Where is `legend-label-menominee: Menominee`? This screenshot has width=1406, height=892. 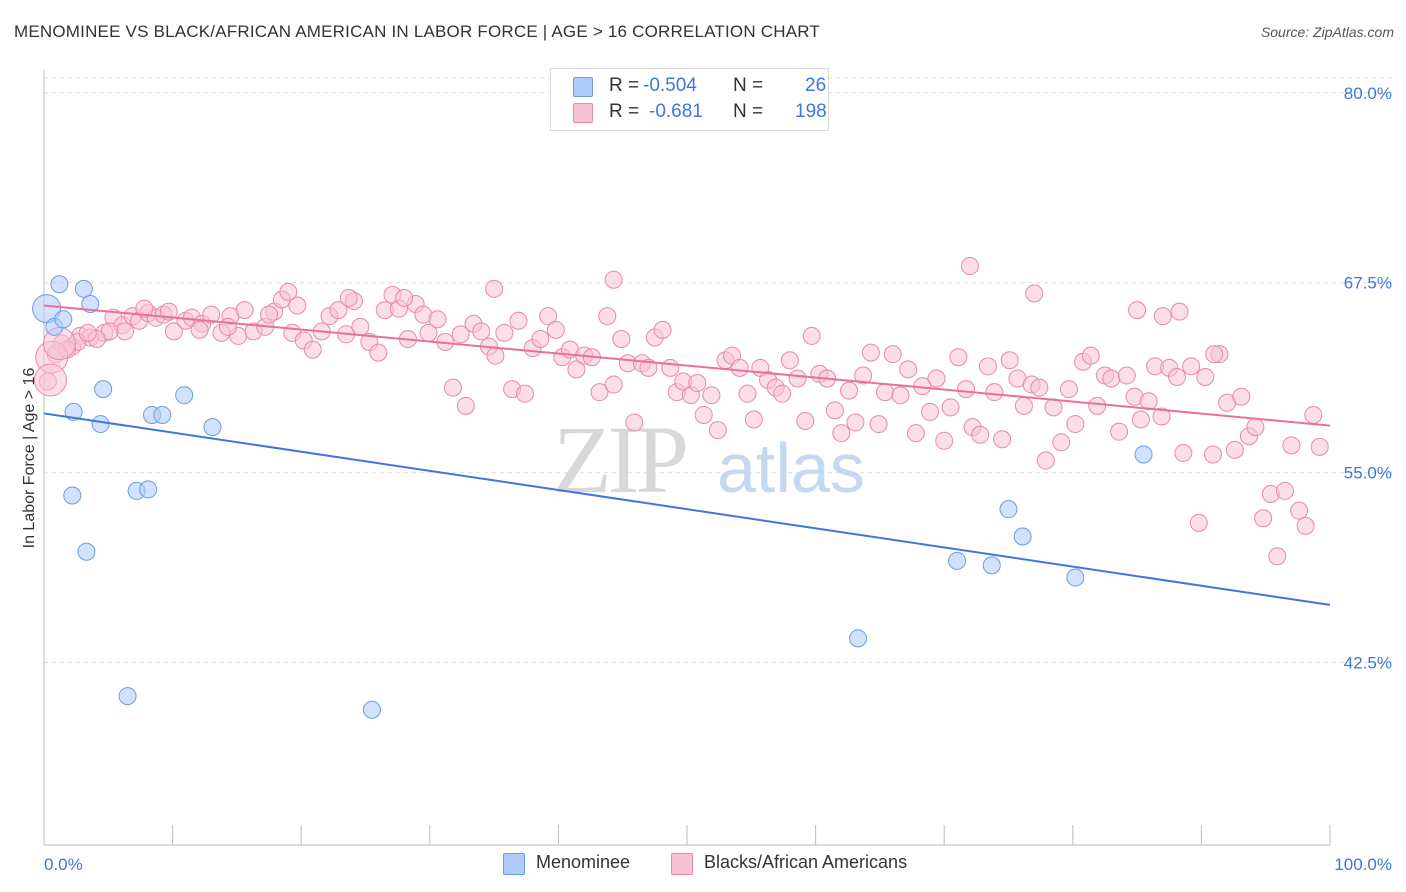
legend-label-menominee: Menominee is located at coordinates (583, 862).